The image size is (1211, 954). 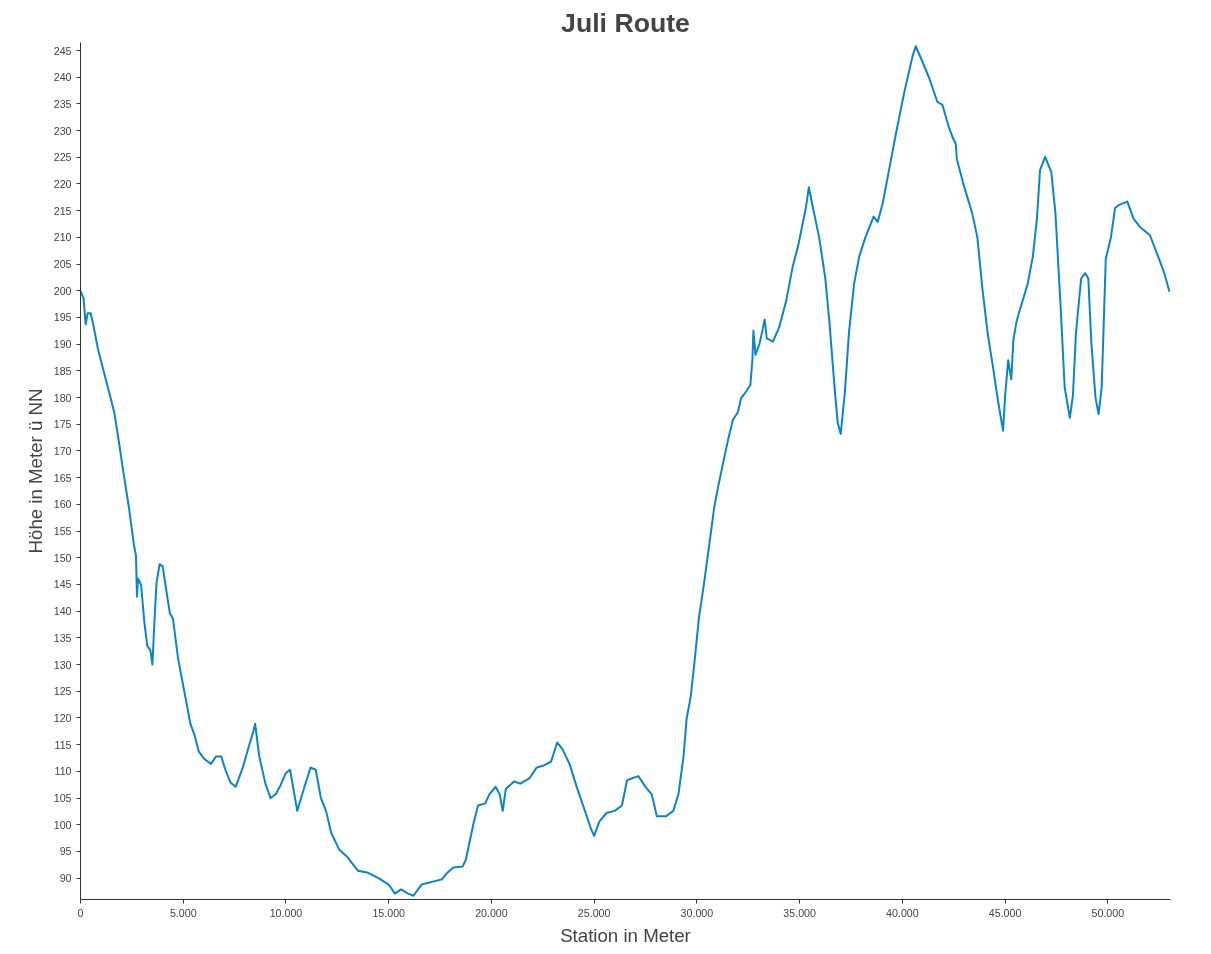 I want to click on x-tick-label: 35.000, so click(x=799, y=912).